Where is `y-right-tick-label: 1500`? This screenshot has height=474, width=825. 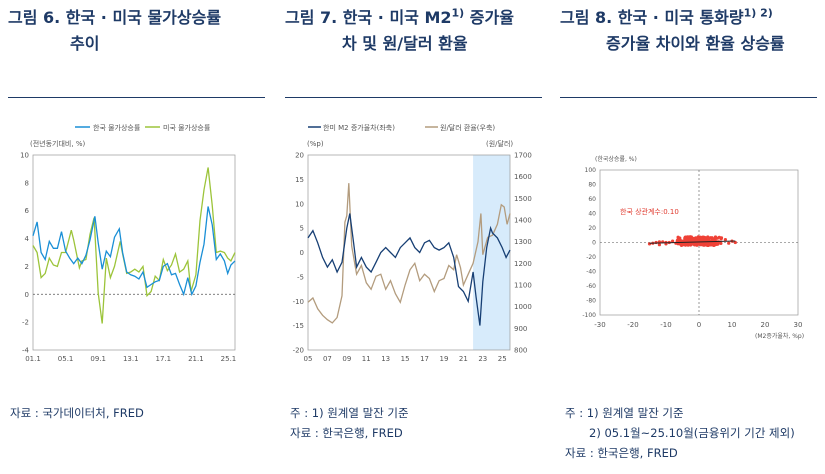
y-right-tick-label: 1500 is located at coordinates (523, 199).